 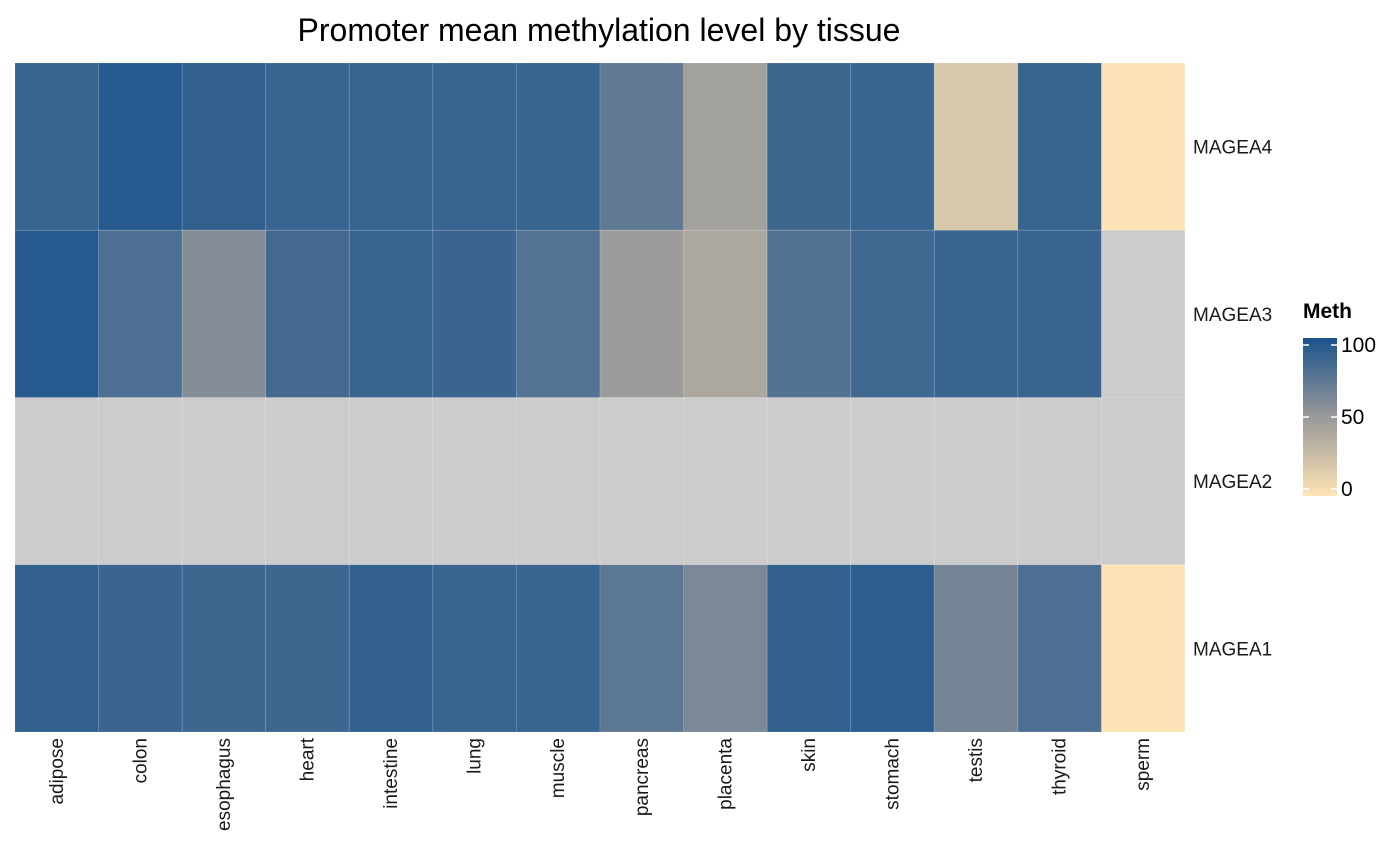 What do you see at coordinates (57, 146) in the screenshot?
I see `heatmap-cell-magea4-adipose` at bounding box center [57, 146].